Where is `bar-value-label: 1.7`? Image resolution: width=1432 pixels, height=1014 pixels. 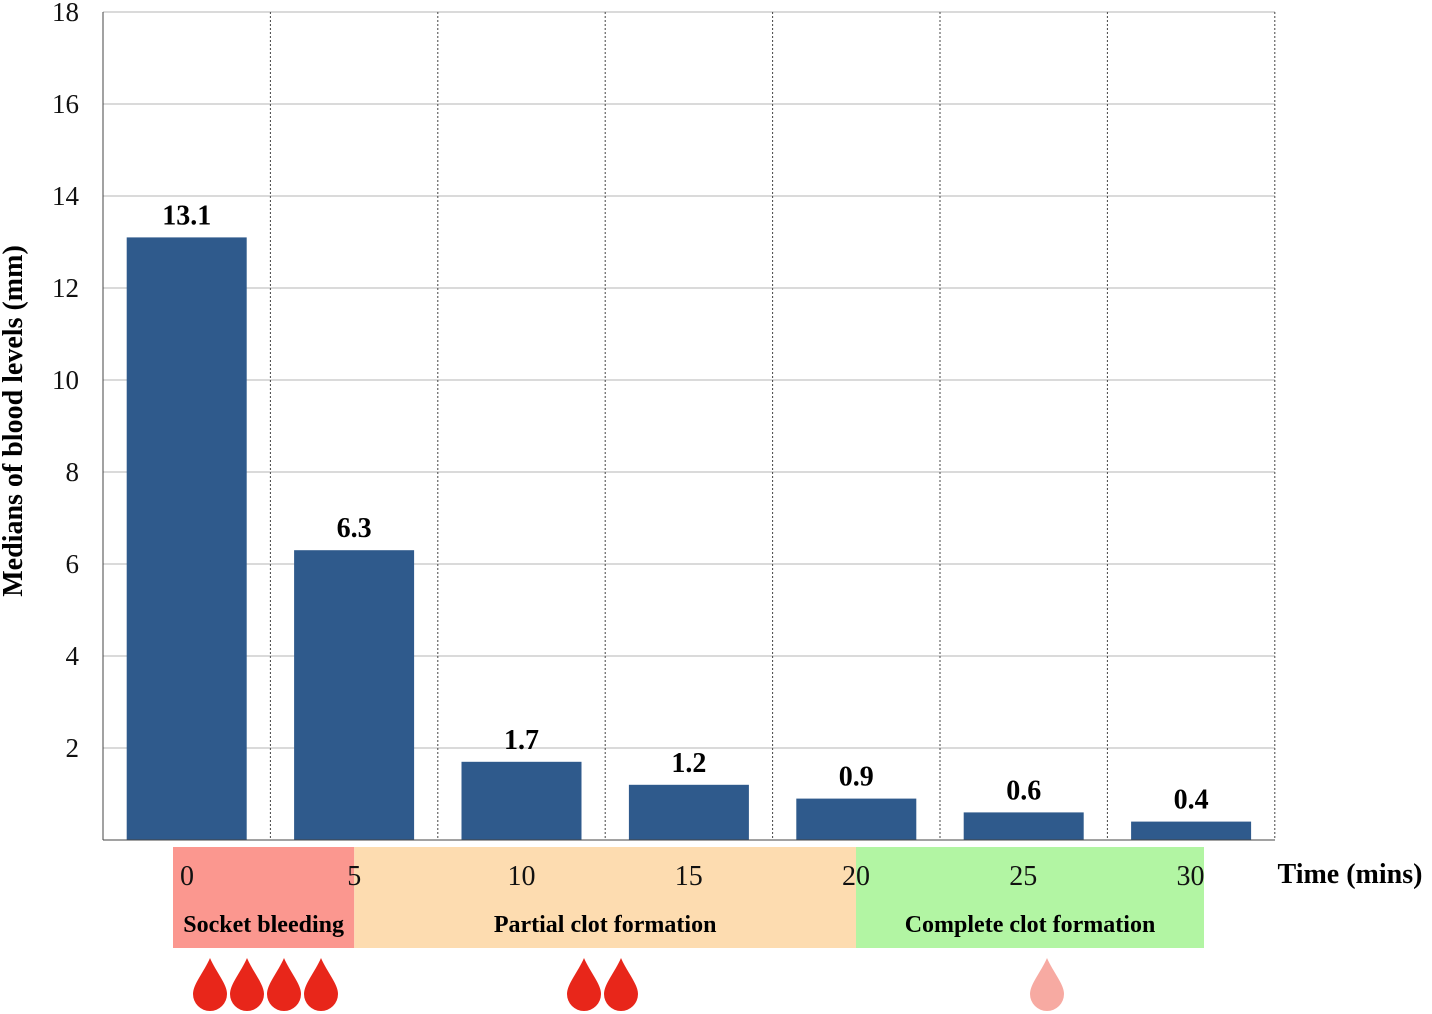 bar-value-label: 1.7 is located at coordinates (521, 740).